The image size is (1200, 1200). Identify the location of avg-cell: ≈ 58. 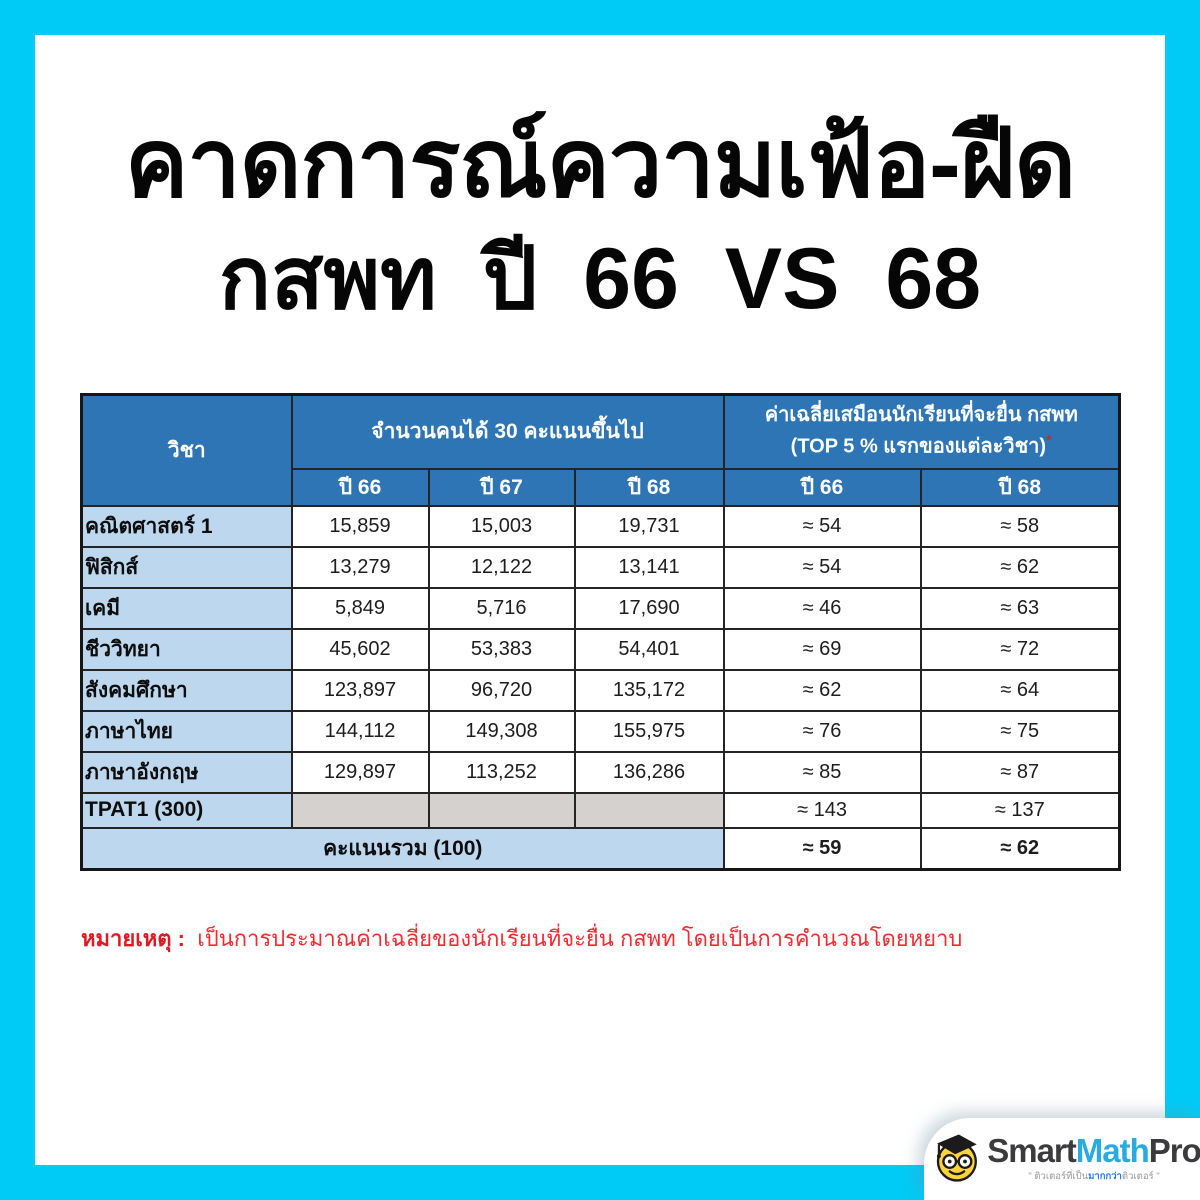
(1020, 526).